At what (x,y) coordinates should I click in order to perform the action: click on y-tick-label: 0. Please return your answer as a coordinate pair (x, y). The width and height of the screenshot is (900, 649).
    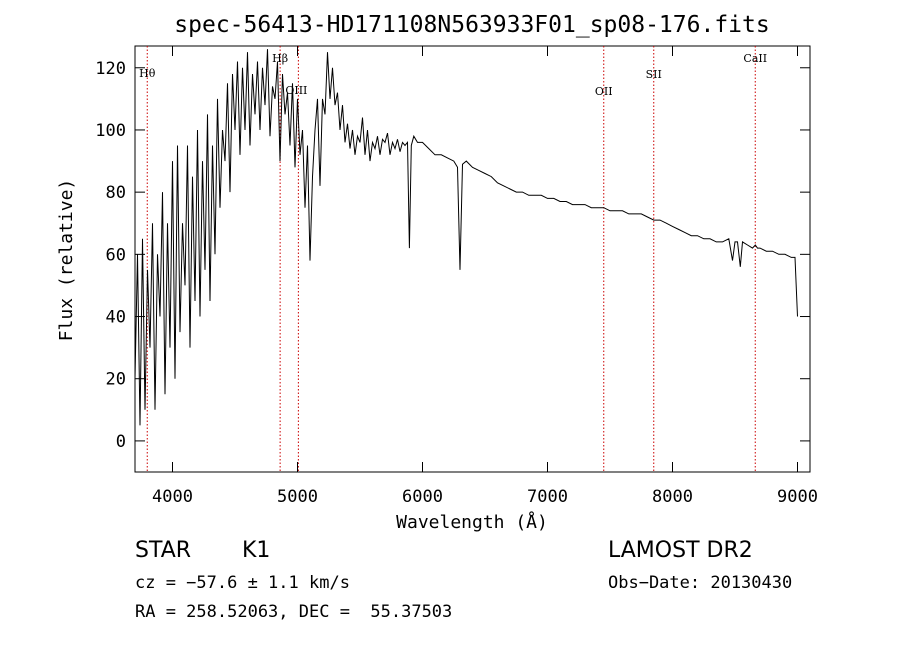
    Looking at the image, I should click on (121, 442).